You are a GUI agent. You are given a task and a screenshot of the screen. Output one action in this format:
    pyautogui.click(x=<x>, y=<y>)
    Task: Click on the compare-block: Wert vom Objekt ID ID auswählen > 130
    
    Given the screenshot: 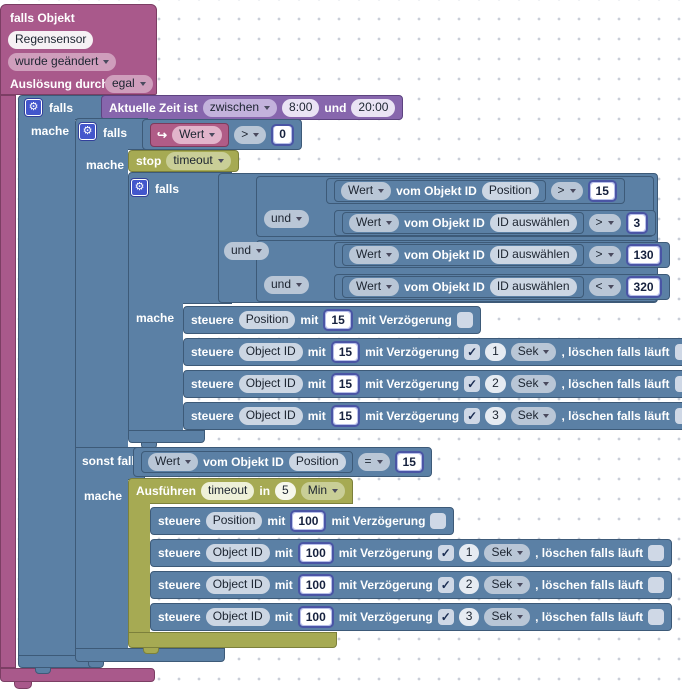 What is the action you would take?
    pyautogui.click(x=502, y=255)
    